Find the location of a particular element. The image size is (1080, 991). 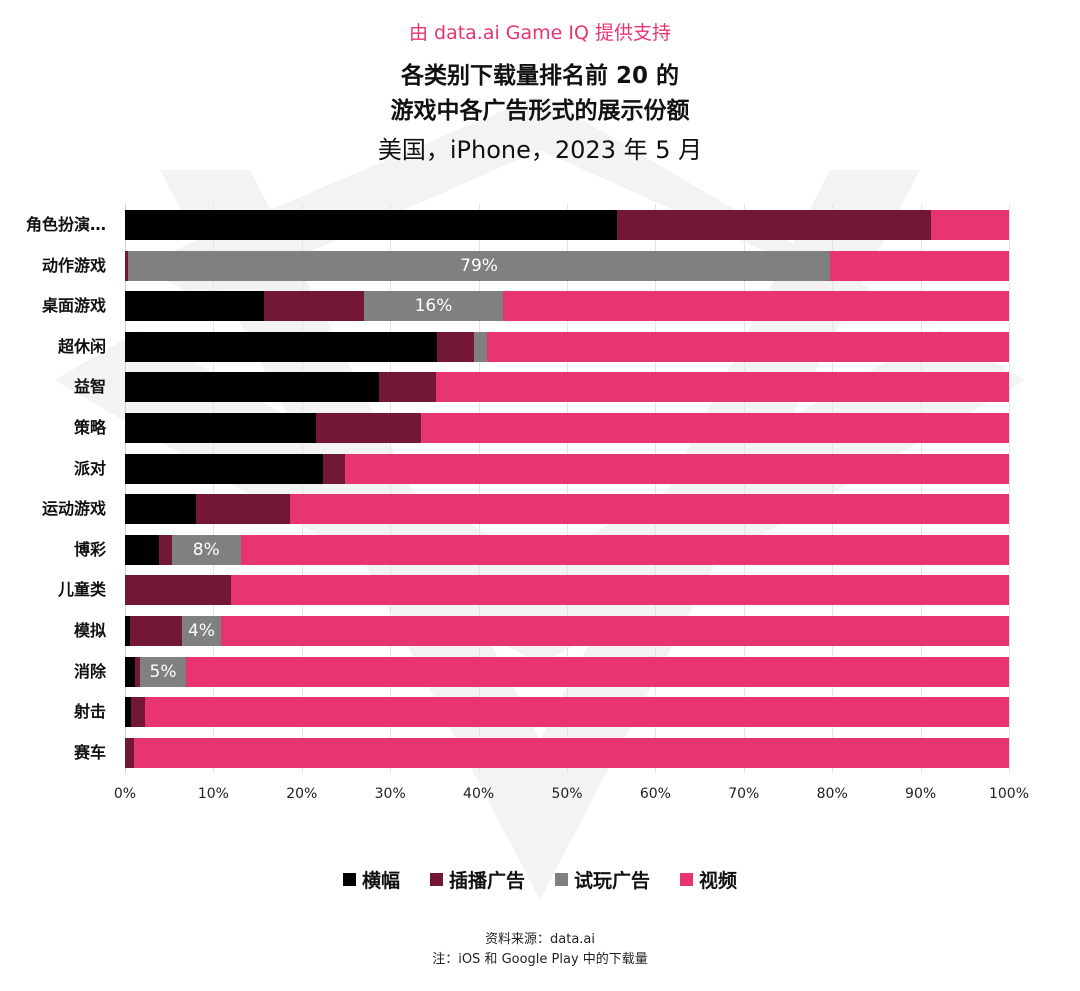

data-label: 8% is located at coordinates (206, 549).